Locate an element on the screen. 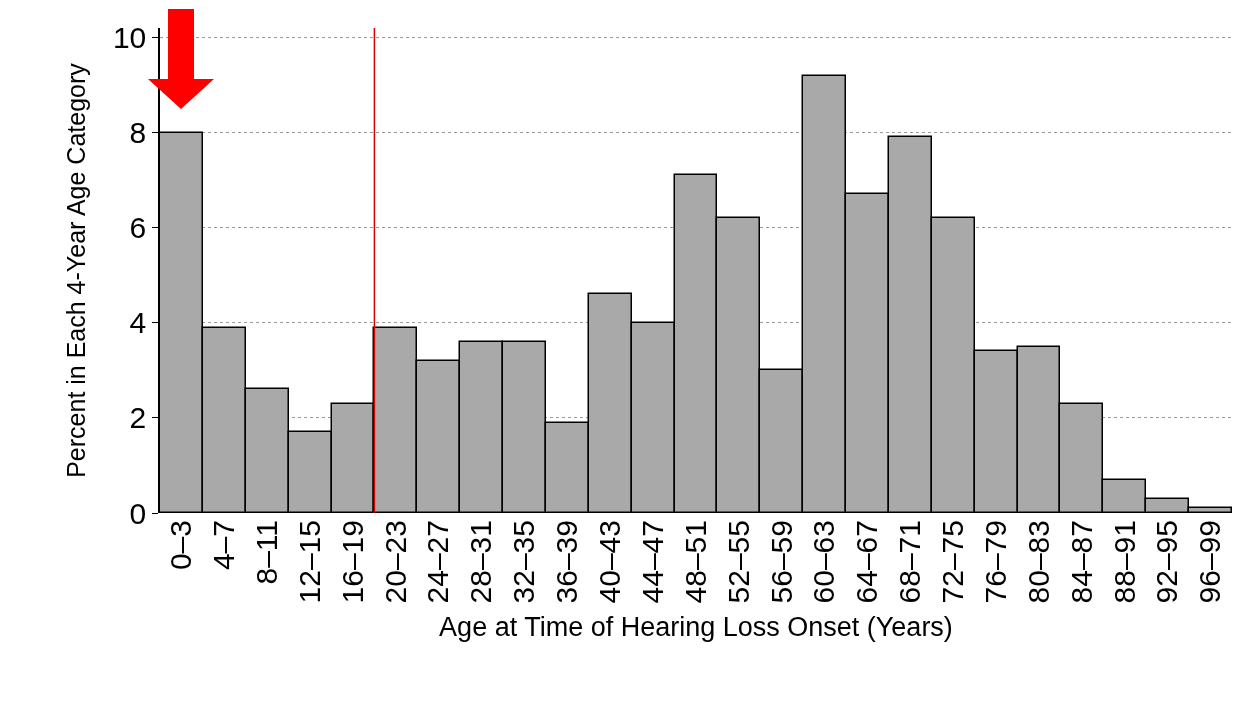 This screenshot has height=705, width=1236. x-tick-label: 72–75 is located at coordinates (953, 562).